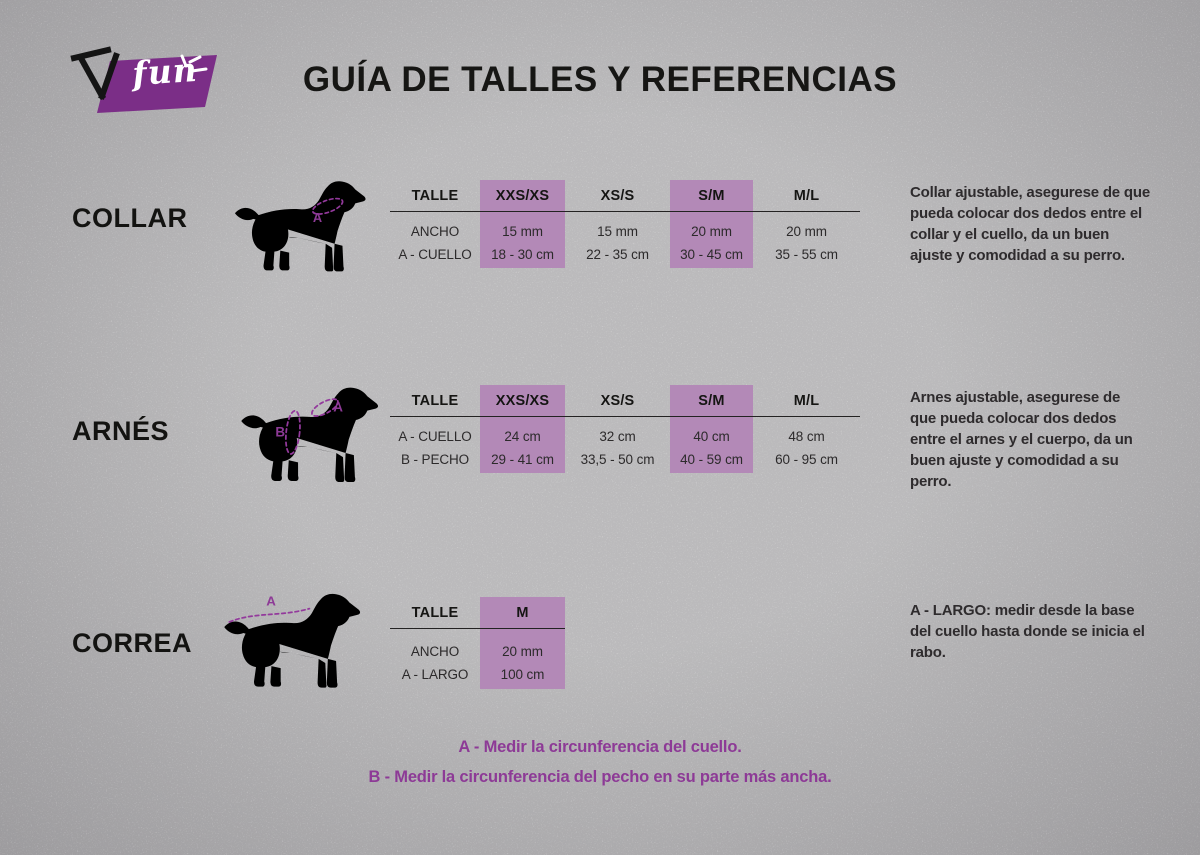 Image resolution: width=1200 pixels, height=855 pixels. Describe the element at coordinates (806, 254) in the screenshot. I see `cell: 35 - 55 cm` at that location.